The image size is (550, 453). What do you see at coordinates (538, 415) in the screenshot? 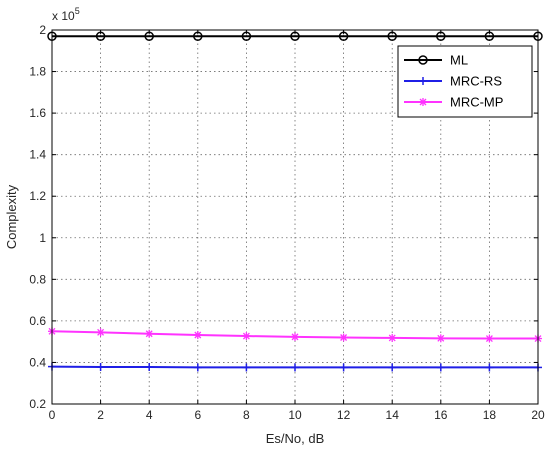
I see `x-tick-label: 20` at bounding box center [538, 415].